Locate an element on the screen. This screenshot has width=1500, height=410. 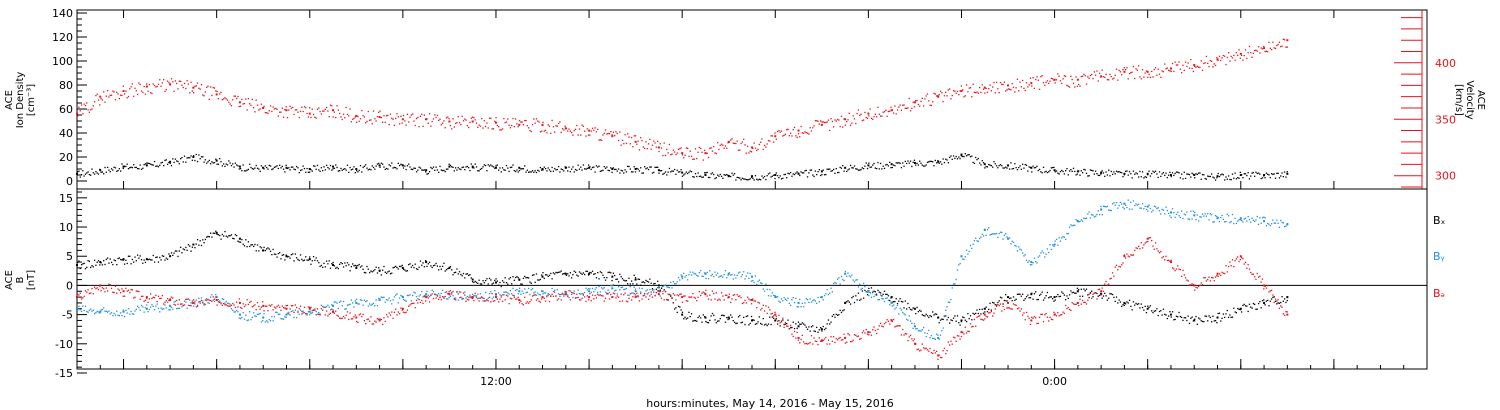
density-y-tick-label: 80 is located at coordinates (66, 85).